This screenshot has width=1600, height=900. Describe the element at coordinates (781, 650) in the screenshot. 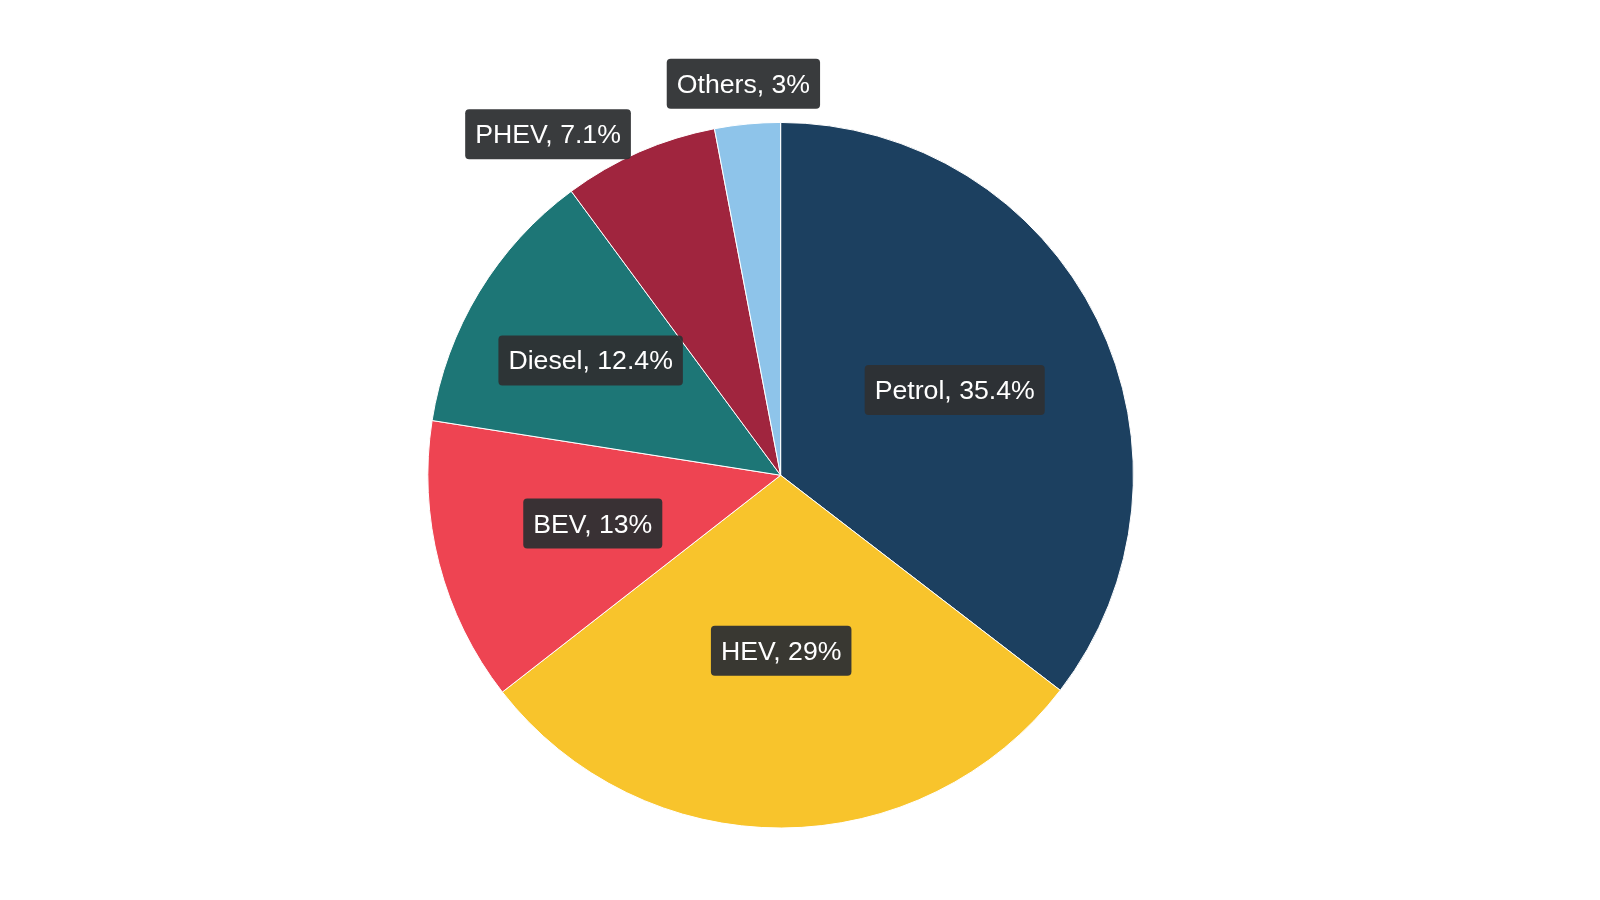

I see `slice-label: HEV, 29%` at that location.